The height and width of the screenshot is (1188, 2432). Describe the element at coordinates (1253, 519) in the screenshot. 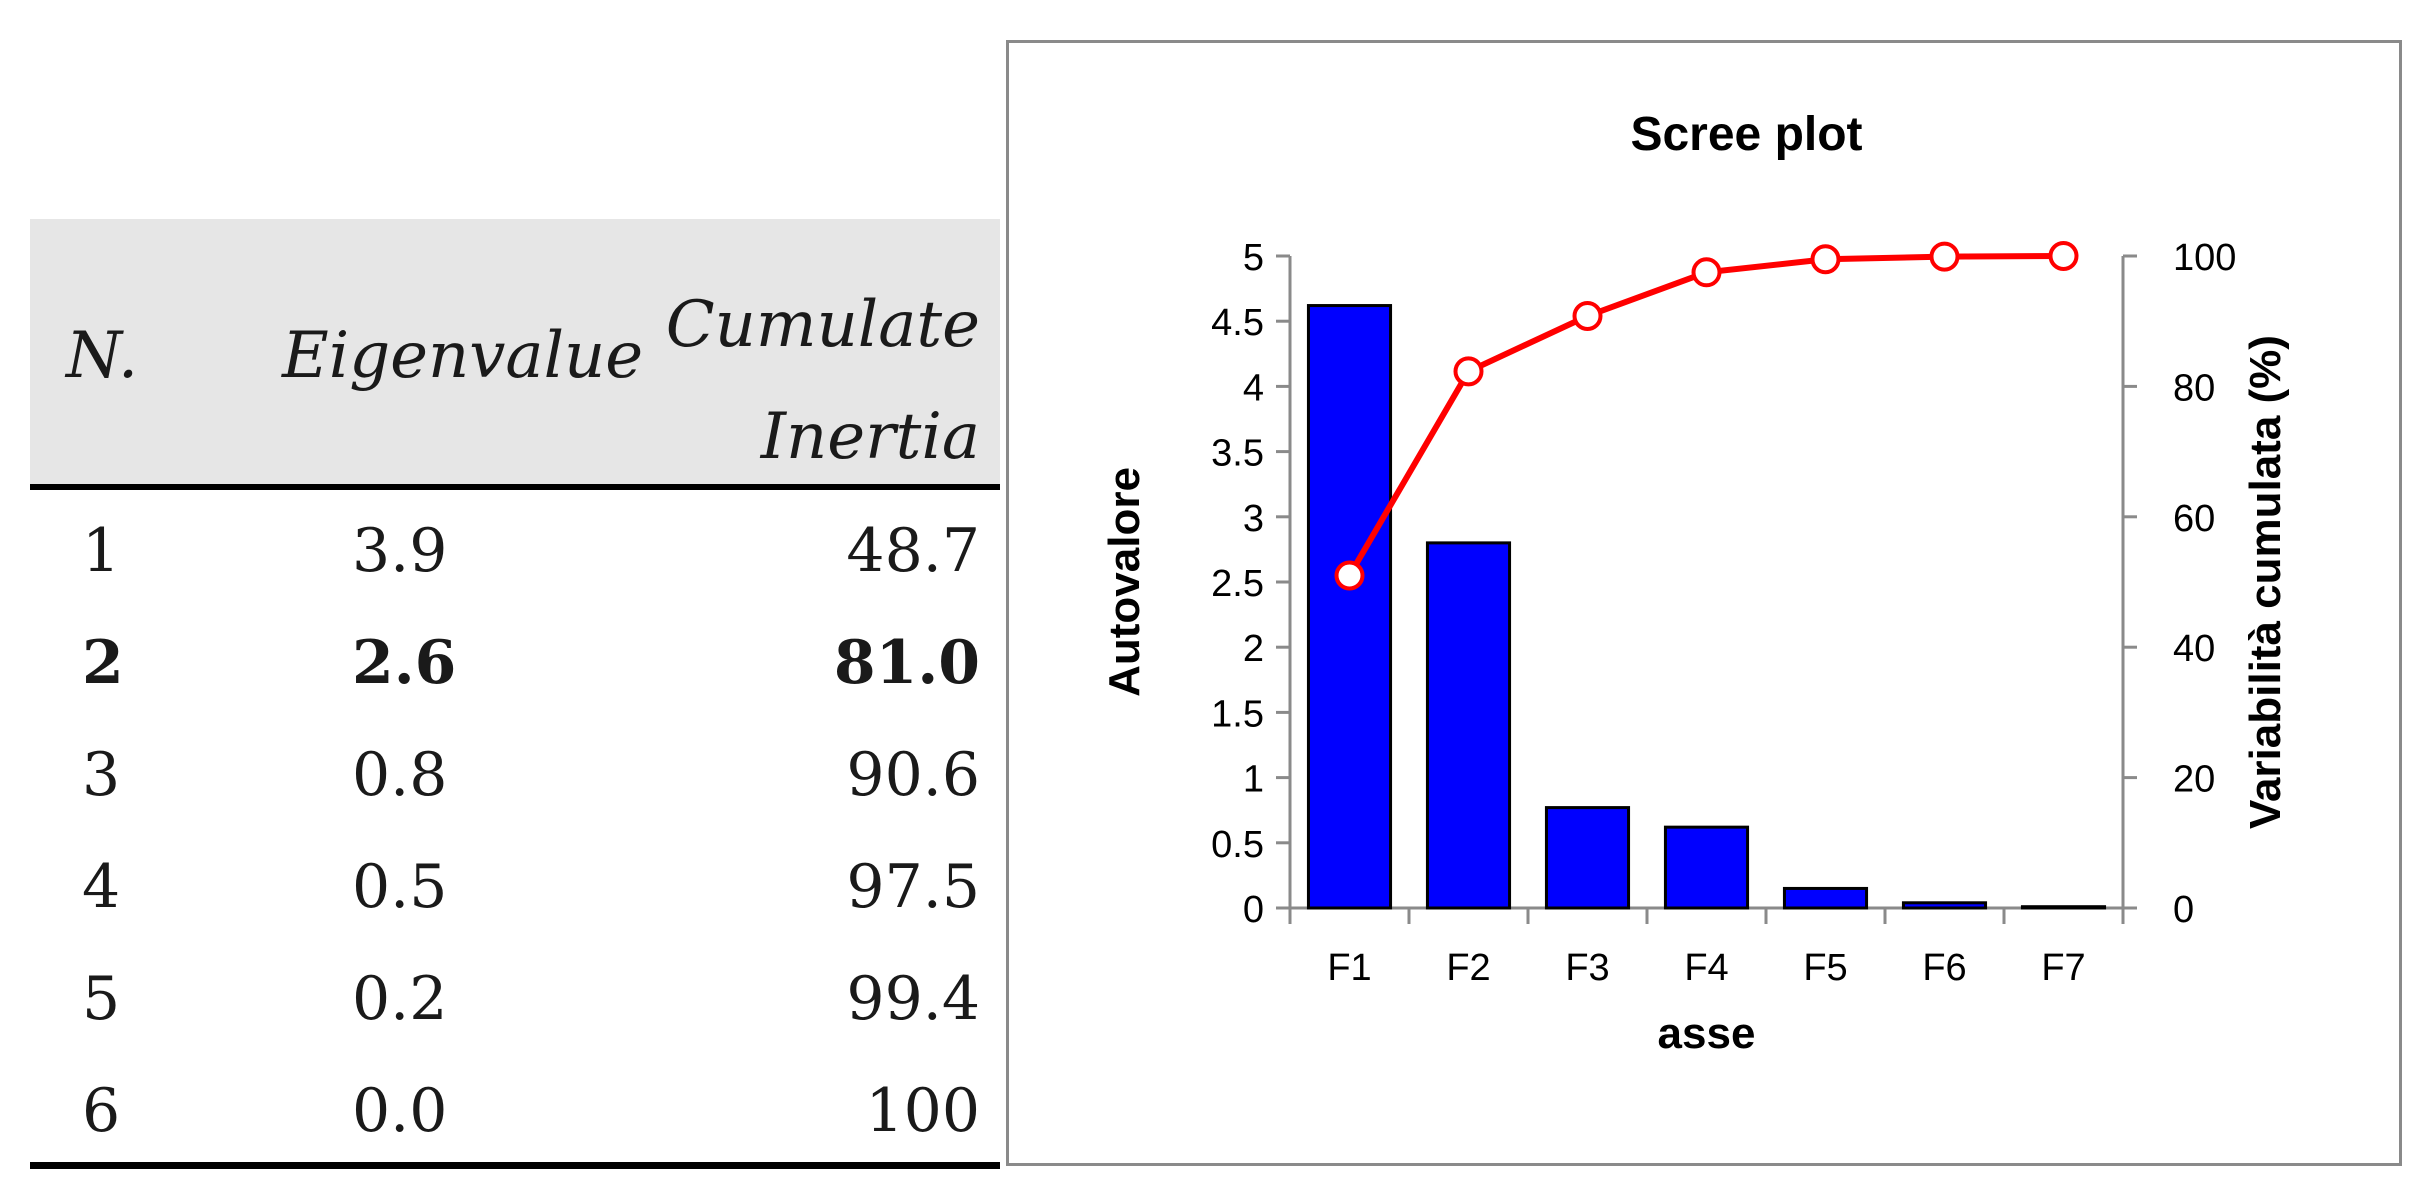

I see `y-tick-label: 3` at that location.